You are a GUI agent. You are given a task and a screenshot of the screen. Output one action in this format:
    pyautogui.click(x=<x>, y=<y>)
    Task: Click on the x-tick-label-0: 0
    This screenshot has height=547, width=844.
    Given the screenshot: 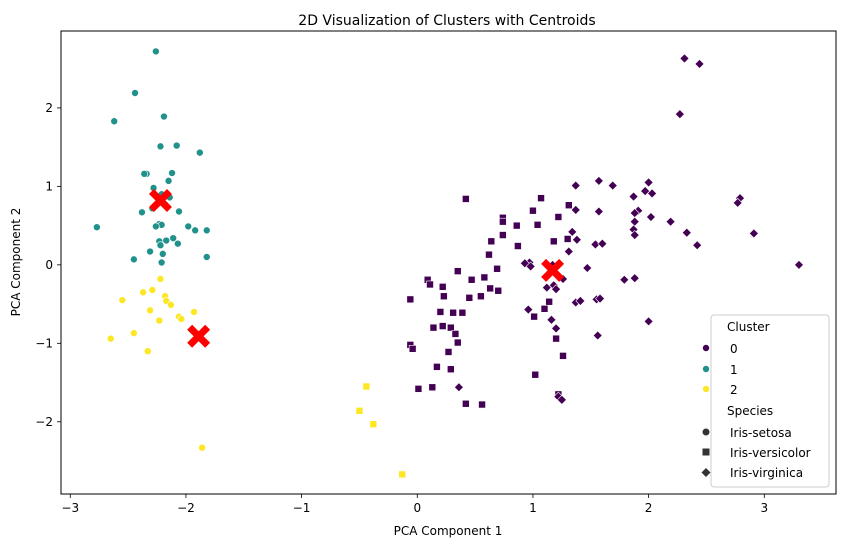 What is the action you would take?
    pyautogui.click(x=417, y=508)
    